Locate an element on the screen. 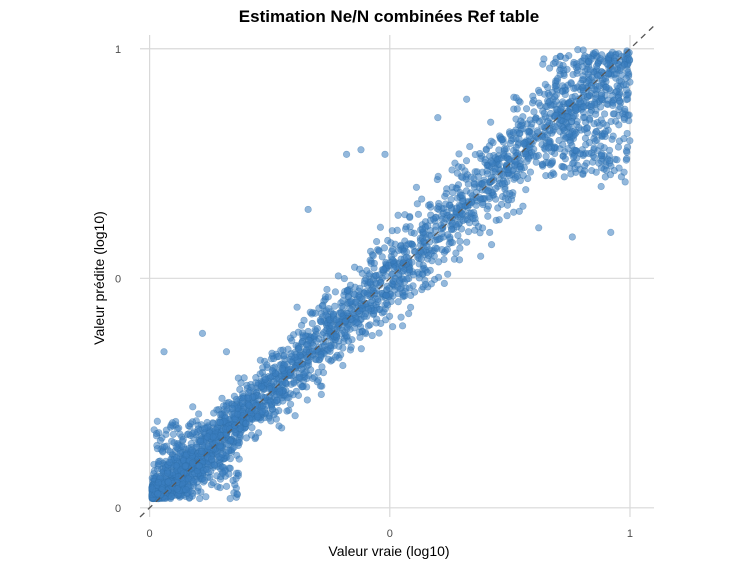 The image size is (746, 568). y-axis-label: Valeur prédite (log10) is located at coordinates (99, 278).